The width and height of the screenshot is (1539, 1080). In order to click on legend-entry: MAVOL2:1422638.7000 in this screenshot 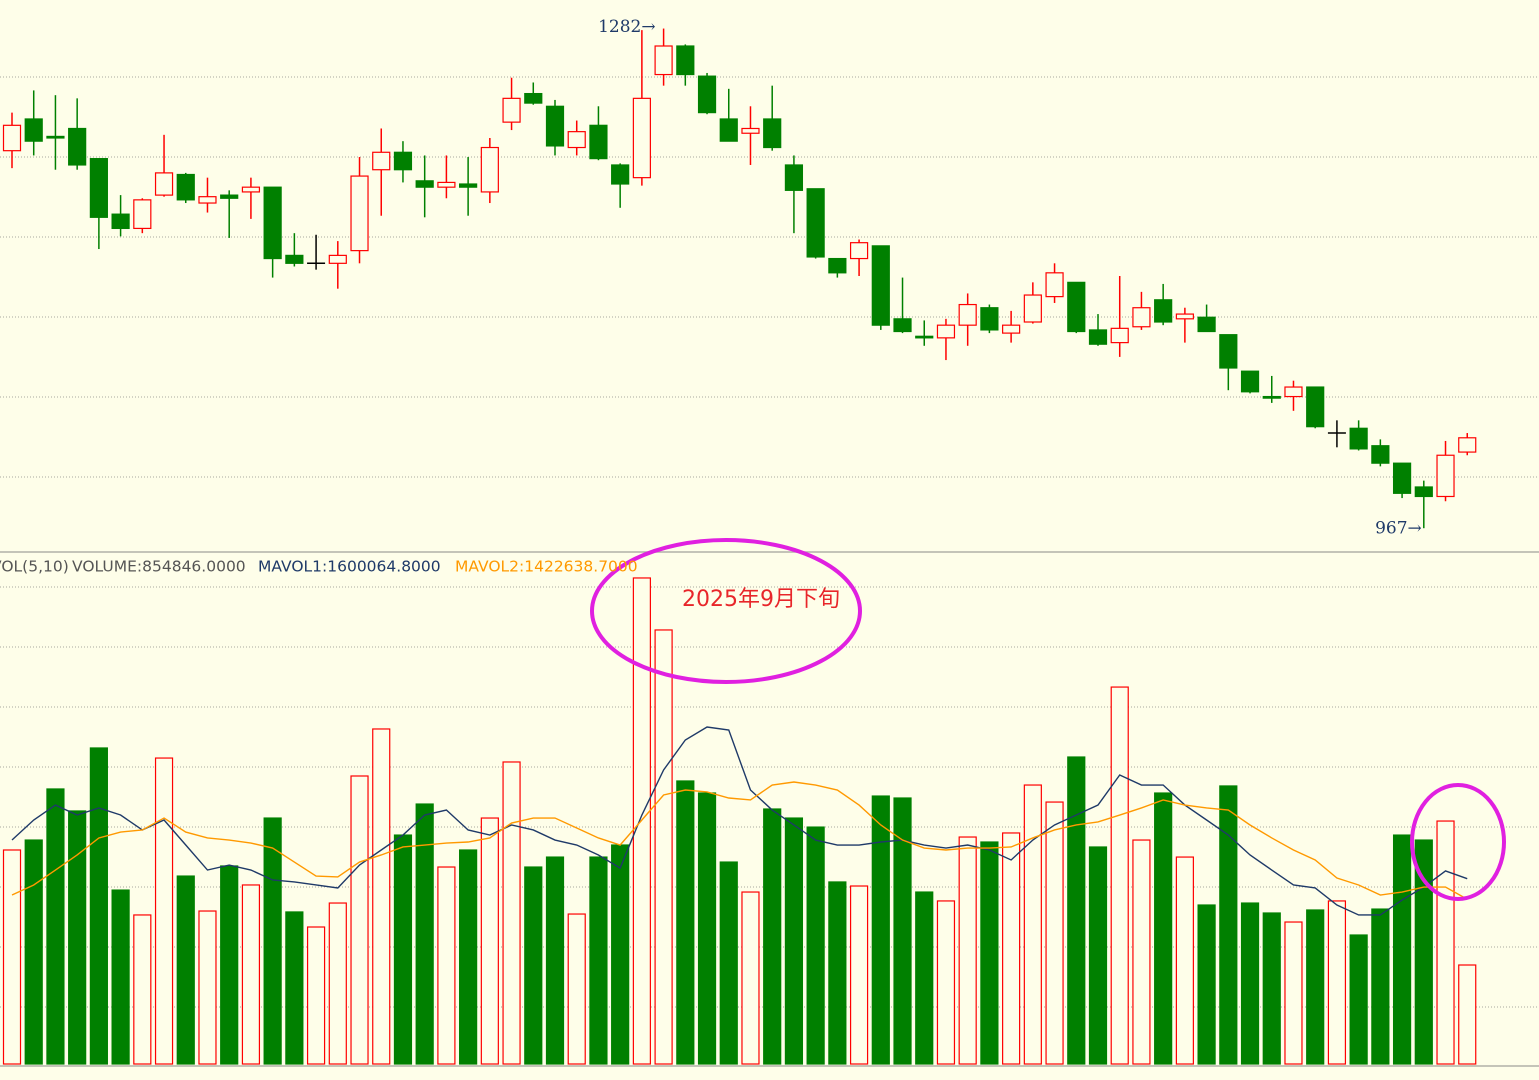, I will do `click(546, 567)`.